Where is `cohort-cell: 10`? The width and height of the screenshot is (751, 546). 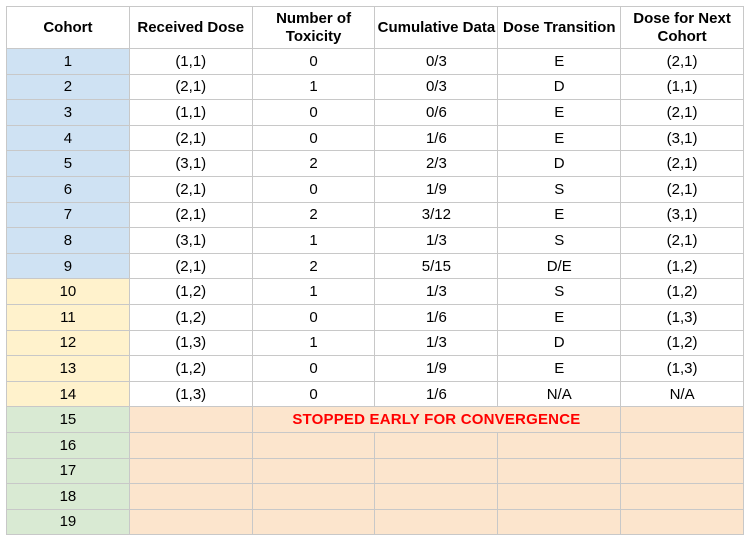
cohort-cell: 10 is located at coordinates (68, 291).